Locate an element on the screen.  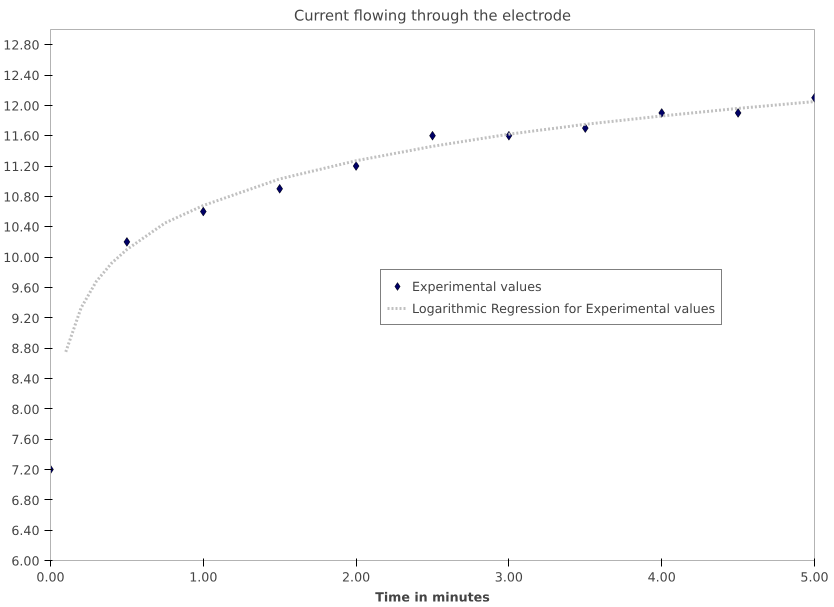
y-tick-label: 6.00 is located at coordinates (25, 561).